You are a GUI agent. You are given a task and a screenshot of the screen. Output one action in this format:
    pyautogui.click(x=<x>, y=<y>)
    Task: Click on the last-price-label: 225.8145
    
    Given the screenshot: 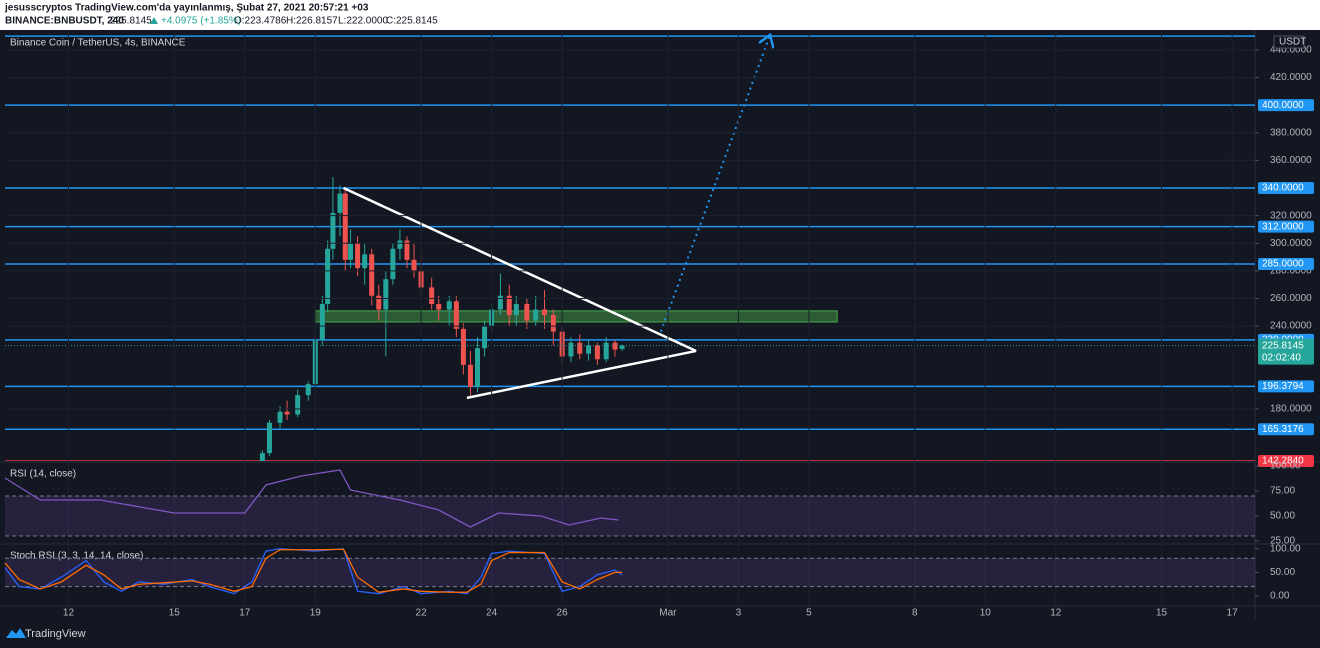 What is the action you would take?
    pyautogui.click(x=1283, y=345)
    